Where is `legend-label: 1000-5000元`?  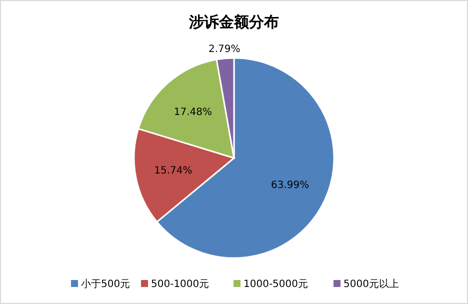 legend-label: 1000-5000元 is located at coordinates (276, 284).